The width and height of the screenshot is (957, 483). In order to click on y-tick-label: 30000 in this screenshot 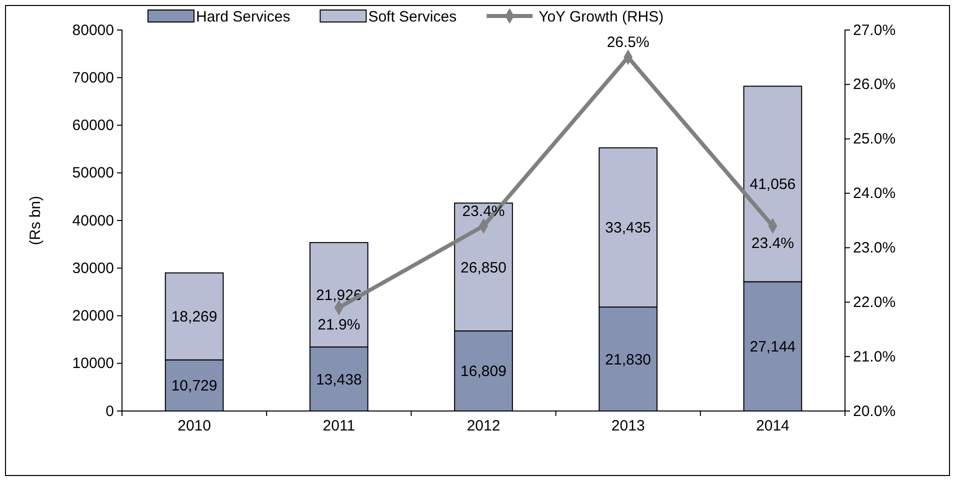, I will do `click(93, 268)`.